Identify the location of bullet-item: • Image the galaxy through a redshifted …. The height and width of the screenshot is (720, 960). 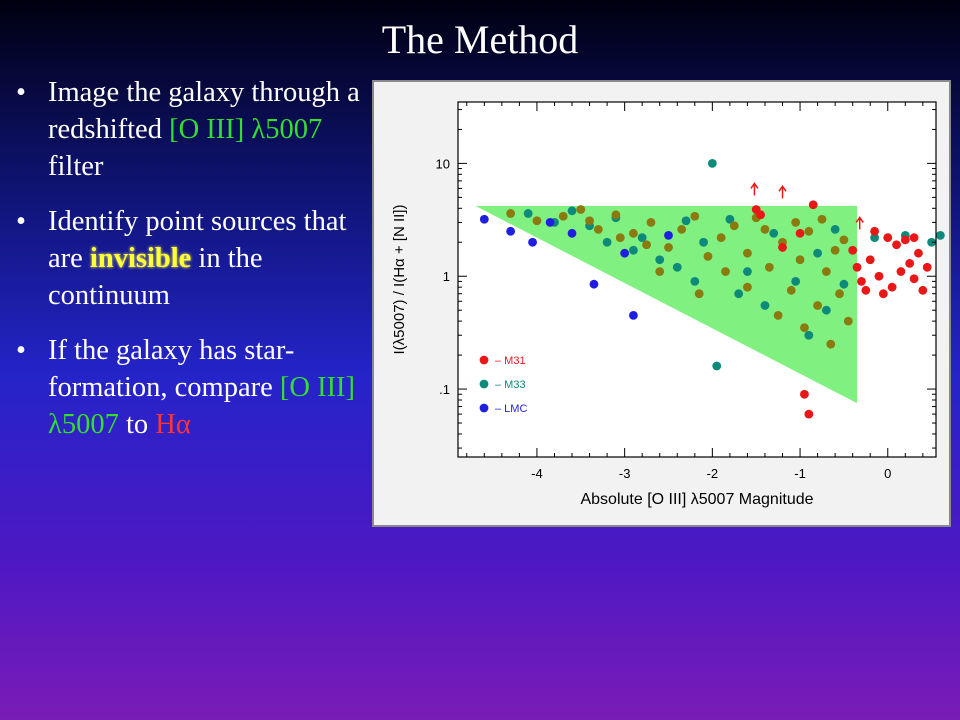
(189, 129).